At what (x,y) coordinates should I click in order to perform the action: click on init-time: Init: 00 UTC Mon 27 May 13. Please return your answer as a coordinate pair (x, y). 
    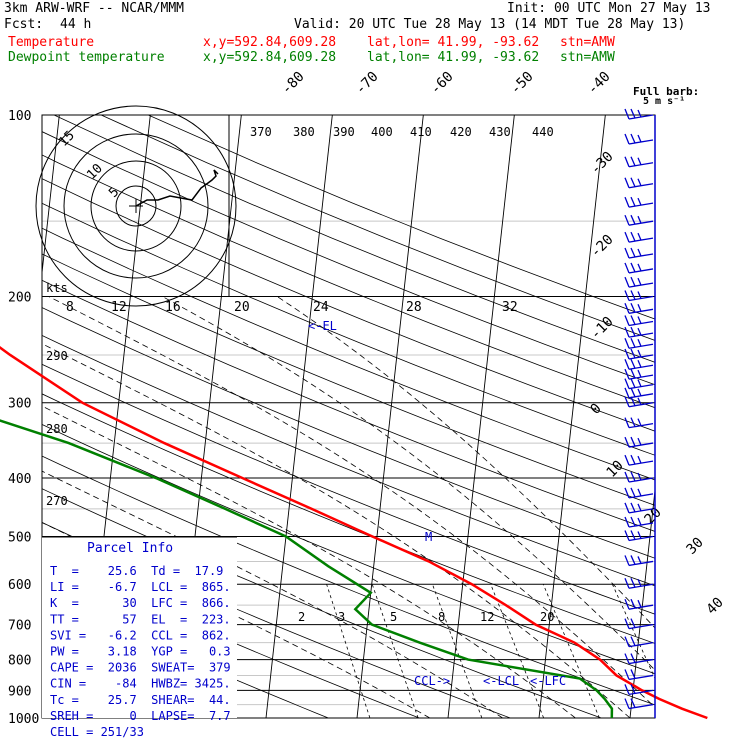
    Looking at the image, I should click on (609, 8).